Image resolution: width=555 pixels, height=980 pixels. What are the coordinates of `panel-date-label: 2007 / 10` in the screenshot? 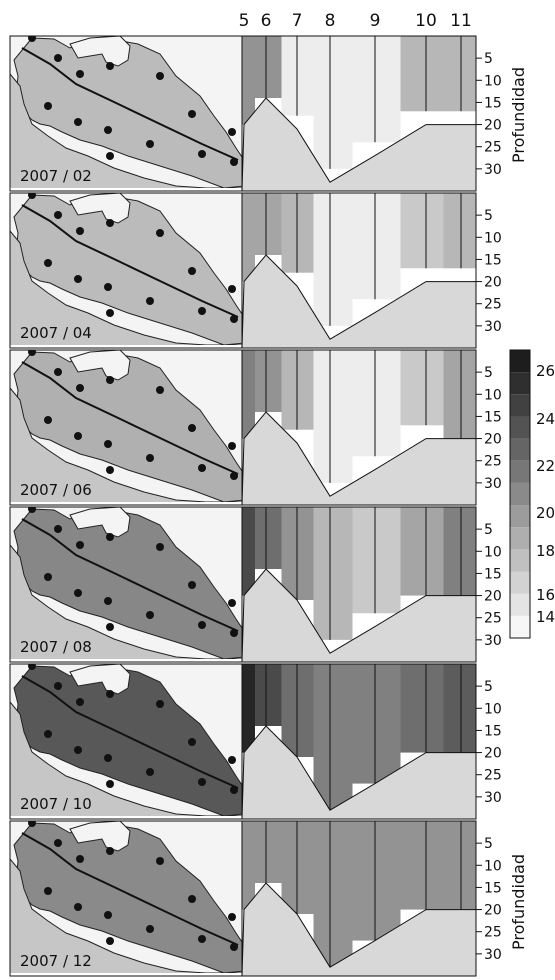 It's located at (56, 804).